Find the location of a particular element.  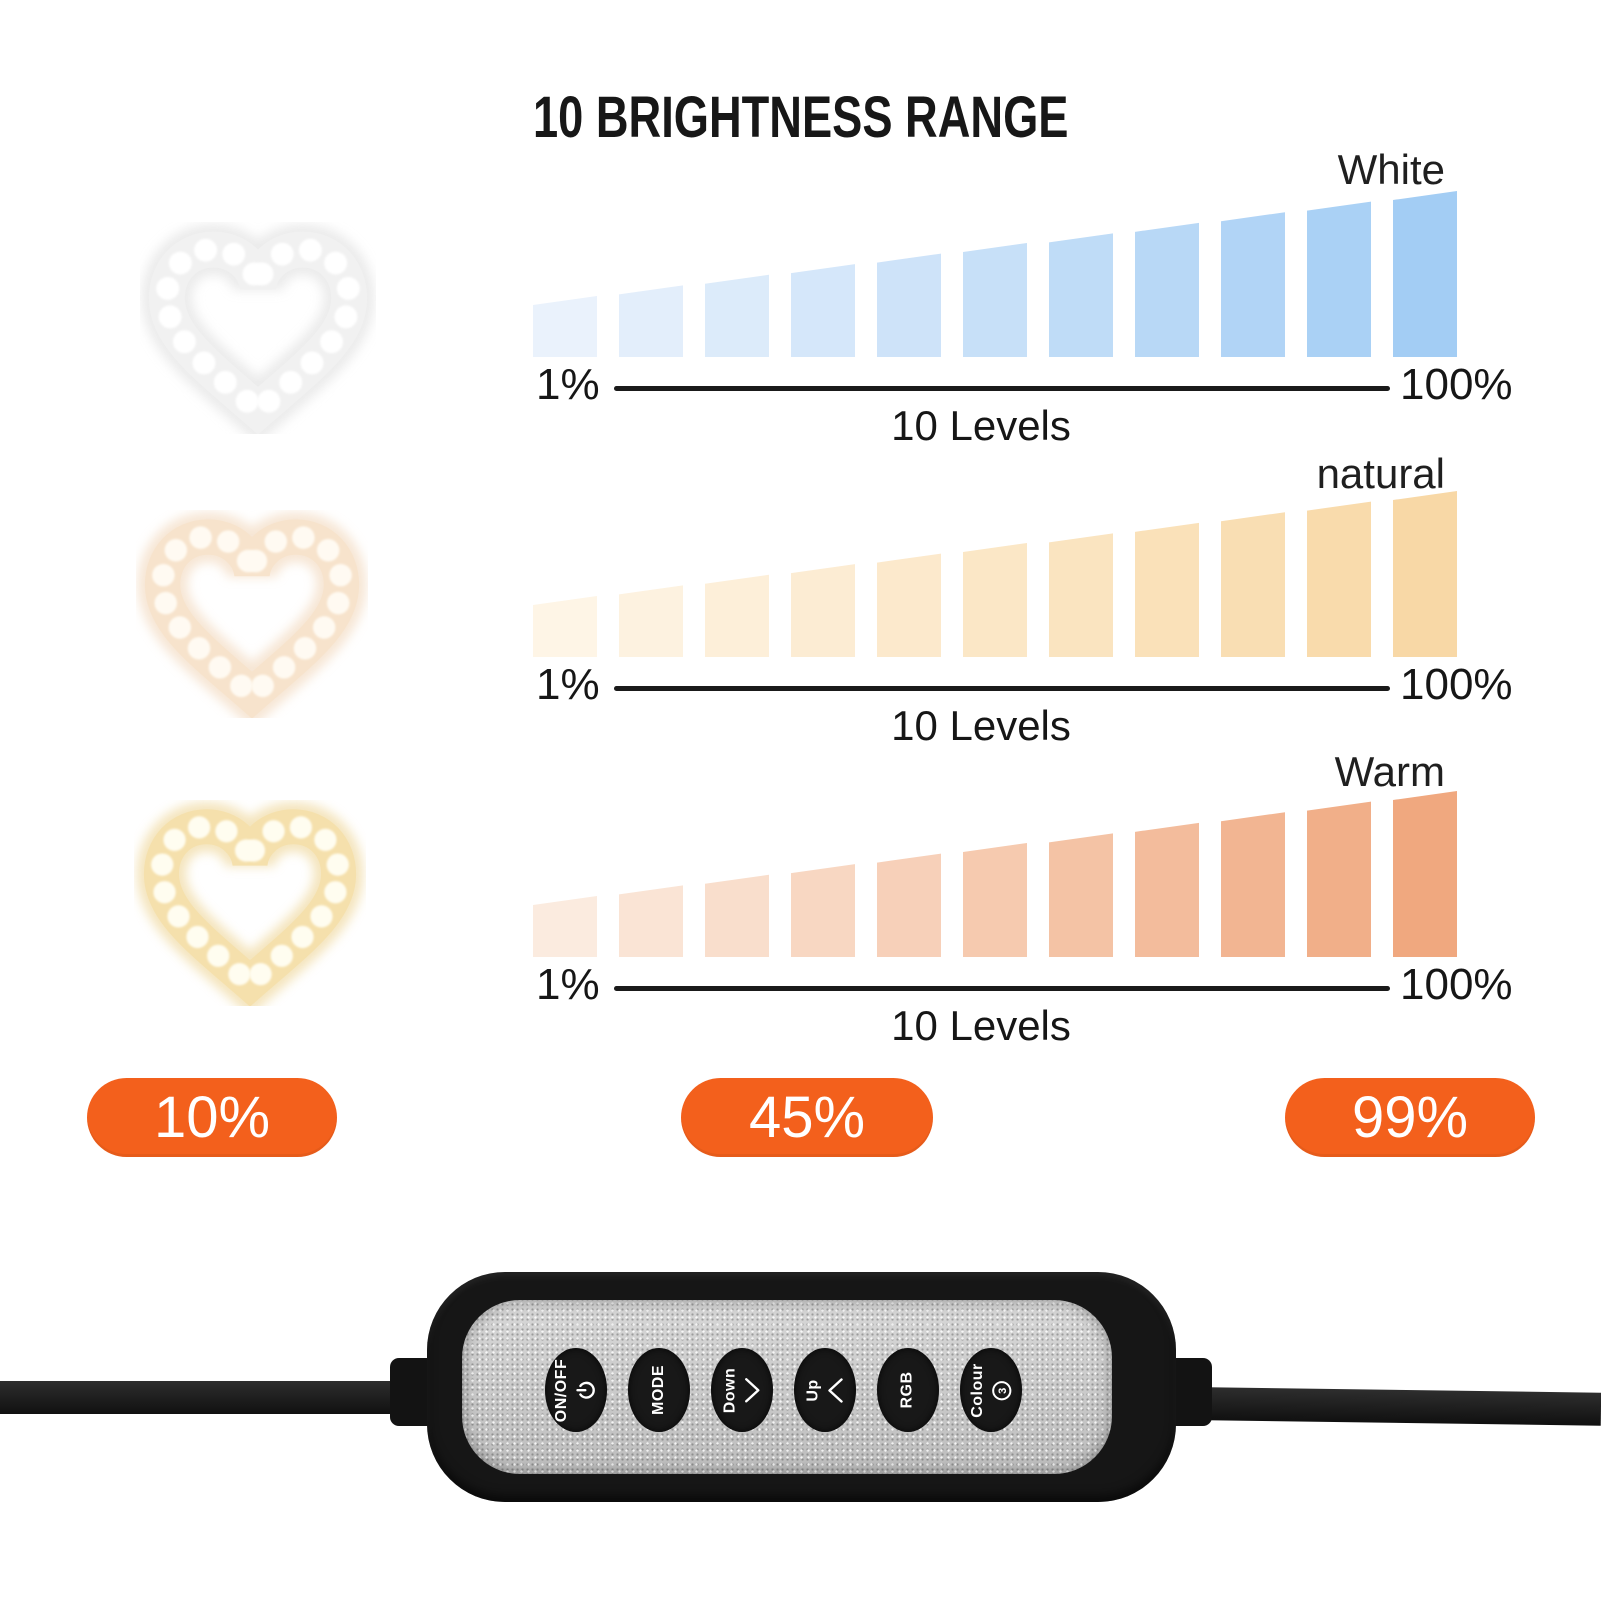

remote-button-rgb: RGB is located at coordinates (908, 1390).